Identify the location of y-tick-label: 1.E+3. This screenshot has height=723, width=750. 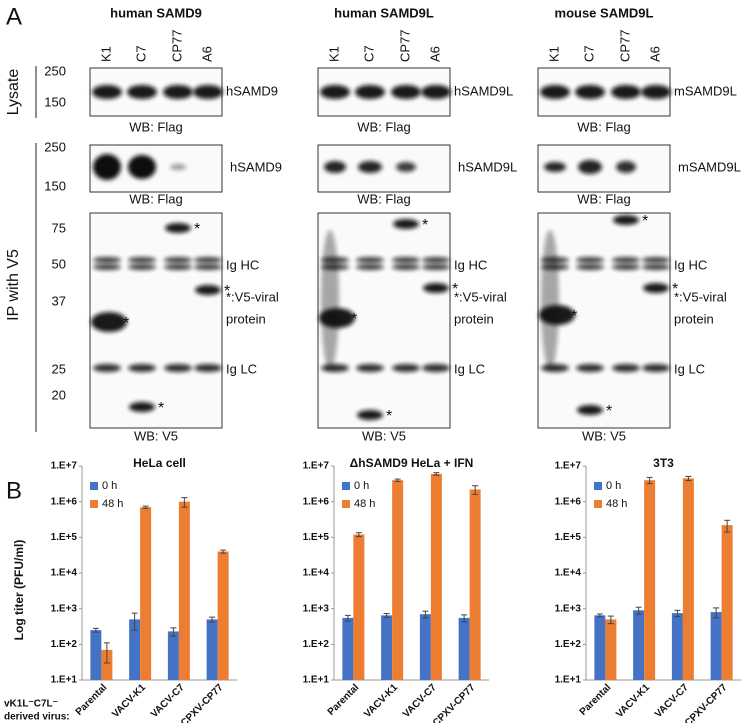
(64, 608).